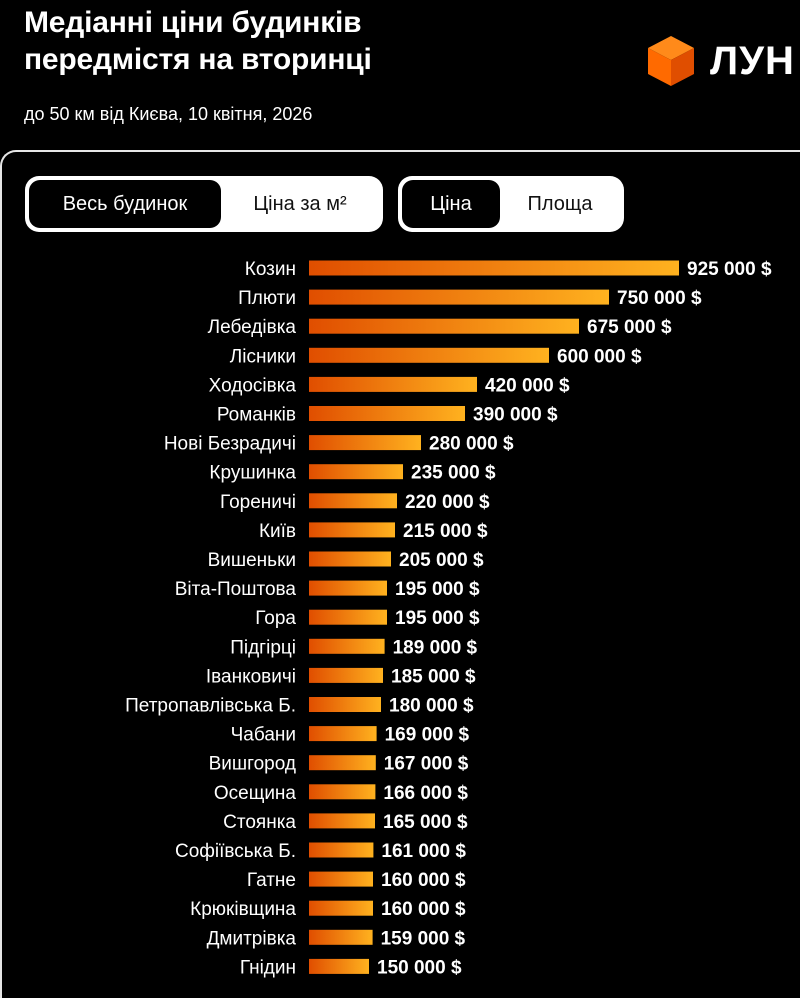  What do you see at coordinates (253, 385) in the screenshot?
I see `category-label: Ходосівка` at bounding box center [253, 385].